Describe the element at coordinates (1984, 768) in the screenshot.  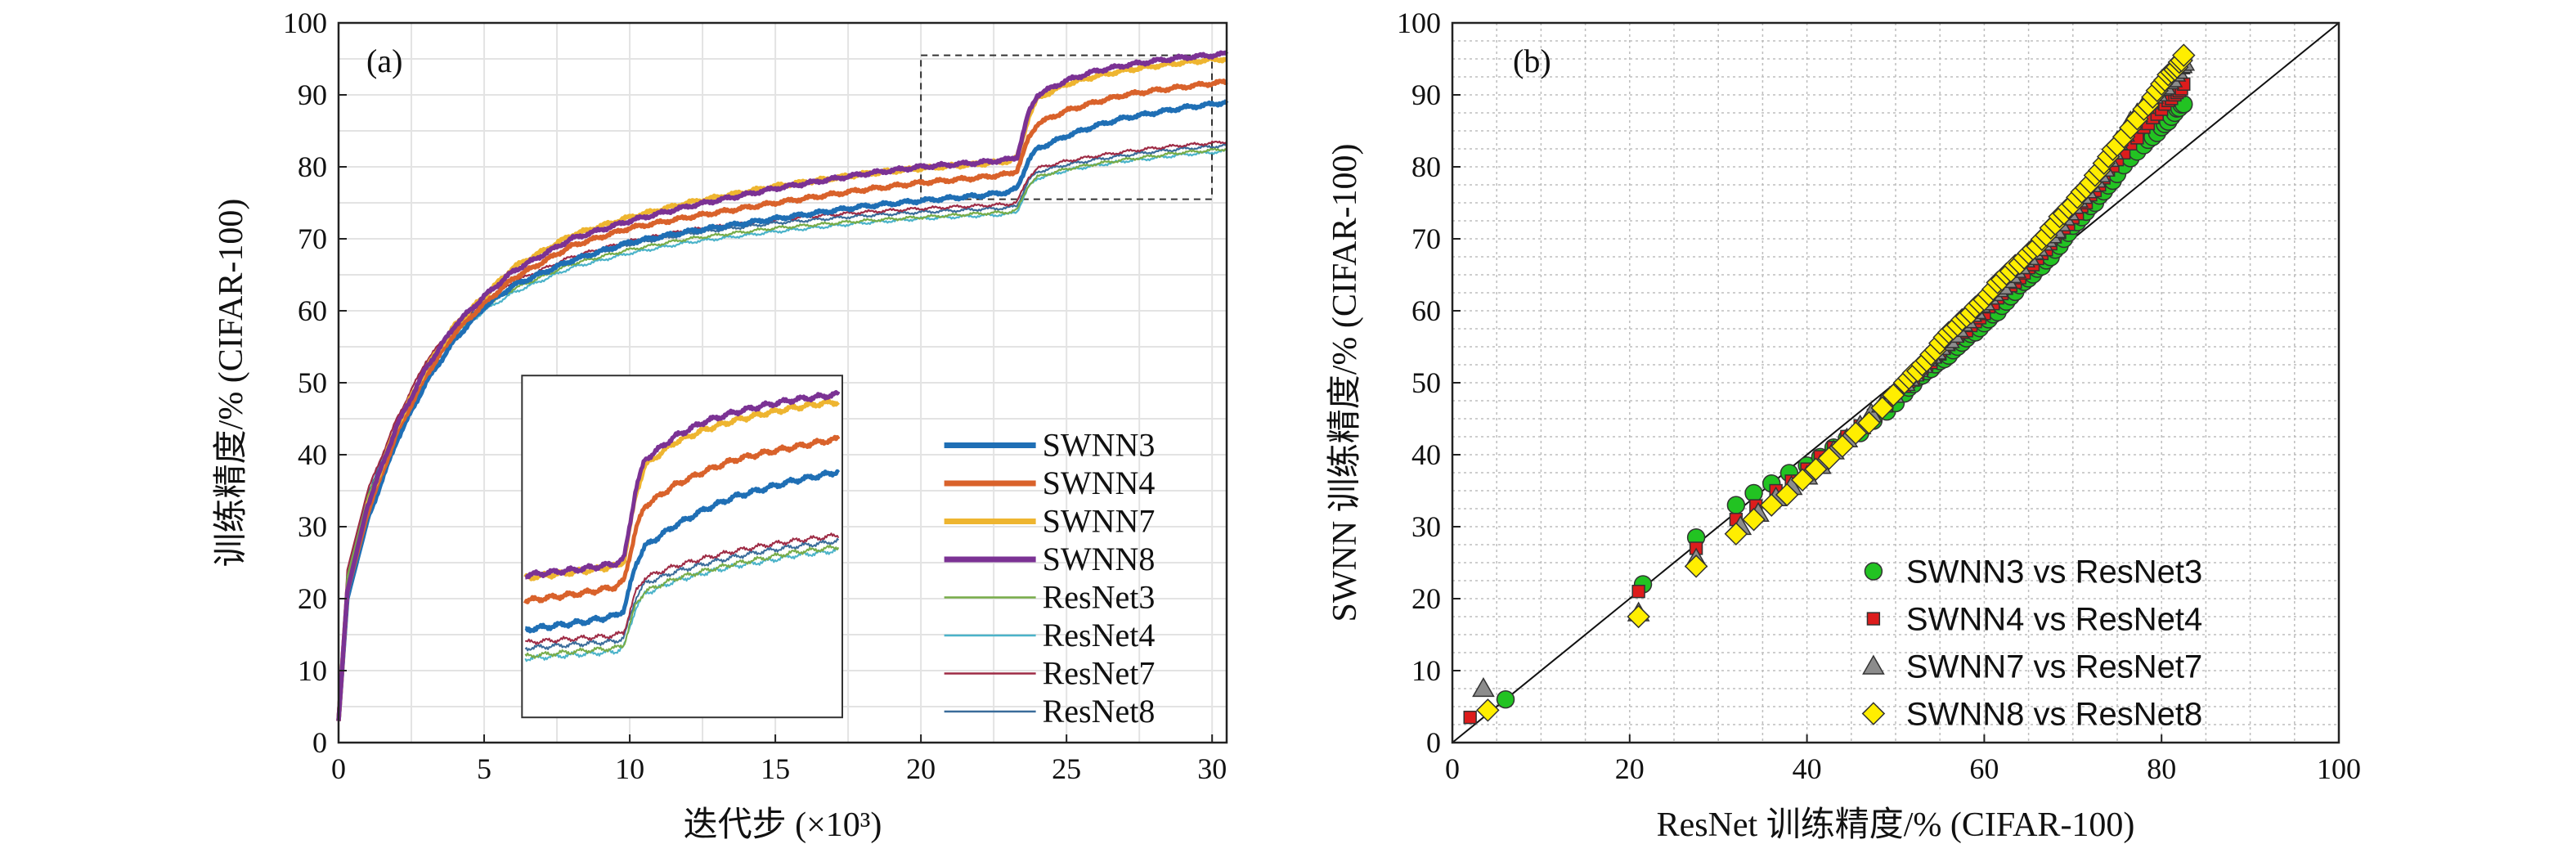
I see `x-tick-label: 60` at that location.